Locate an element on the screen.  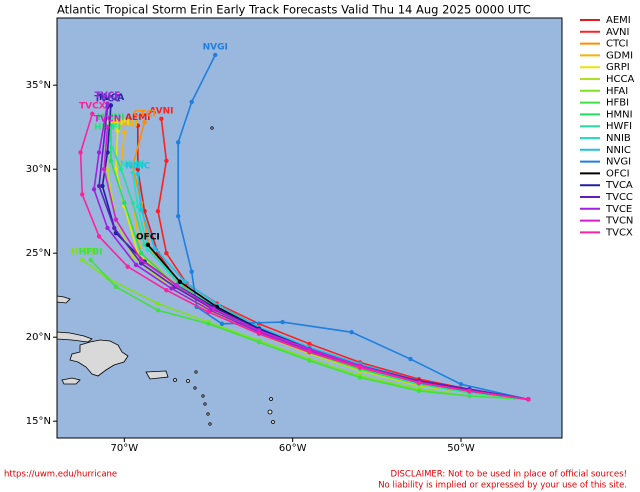
legend-label: GRPI is located at coordinates (618, 67).